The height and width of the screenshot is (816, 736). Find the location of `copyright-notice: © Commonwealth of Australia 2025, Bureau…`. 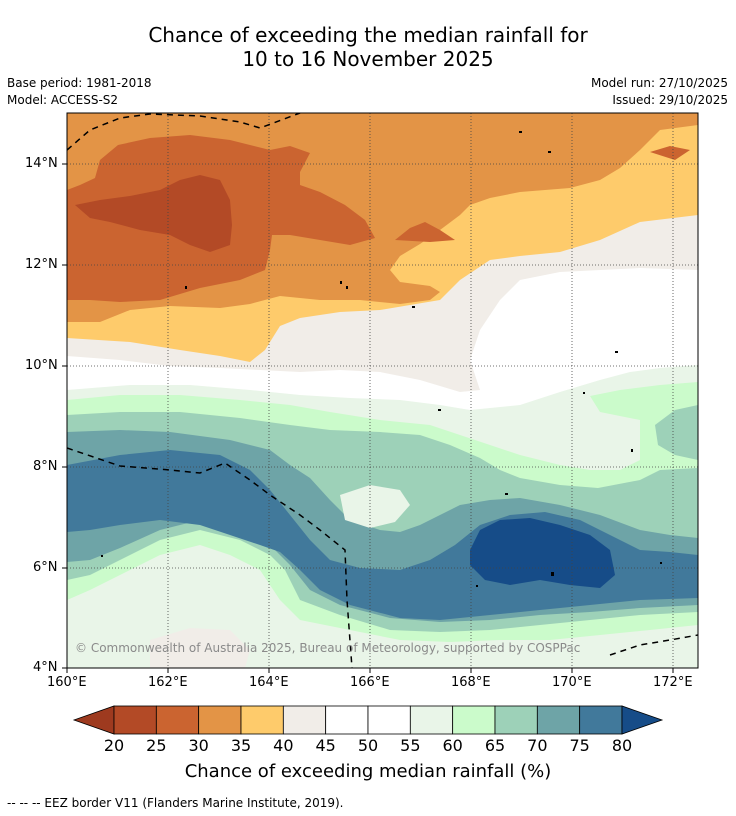

copyright-notice: © Commonwealth of Australia 2025, Bureau… is located at coordinates (328, 648).